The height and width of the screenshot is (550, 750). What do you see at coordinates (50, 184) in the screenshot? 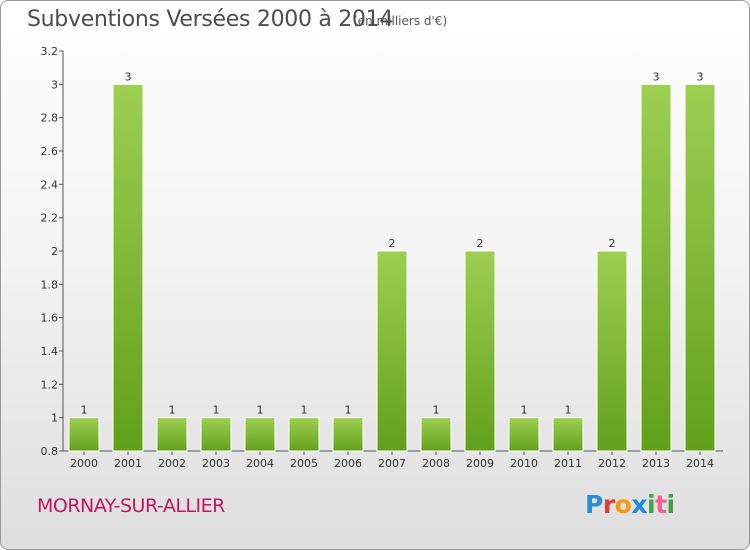
I see `y-tick-label: 2.4` at bounding box center [50, 184].